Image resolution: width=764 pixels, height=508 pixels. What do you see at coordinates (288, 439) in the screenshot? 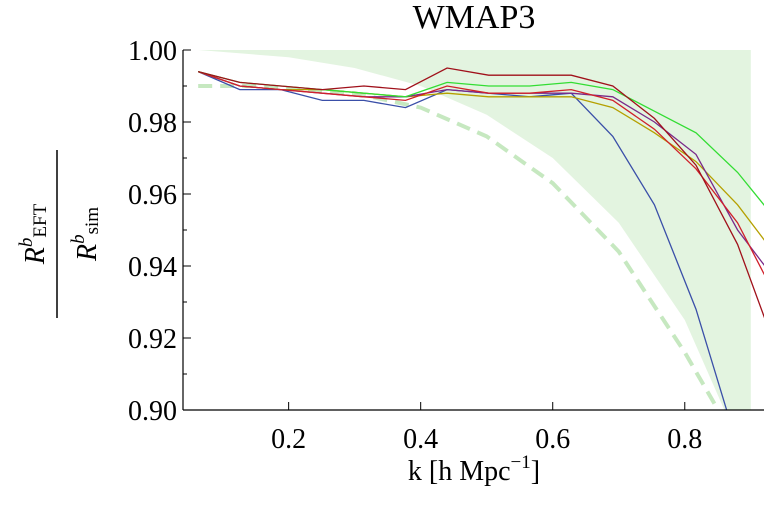
I see `x-tick-label: 0.2` at bounding box center [288, 439].